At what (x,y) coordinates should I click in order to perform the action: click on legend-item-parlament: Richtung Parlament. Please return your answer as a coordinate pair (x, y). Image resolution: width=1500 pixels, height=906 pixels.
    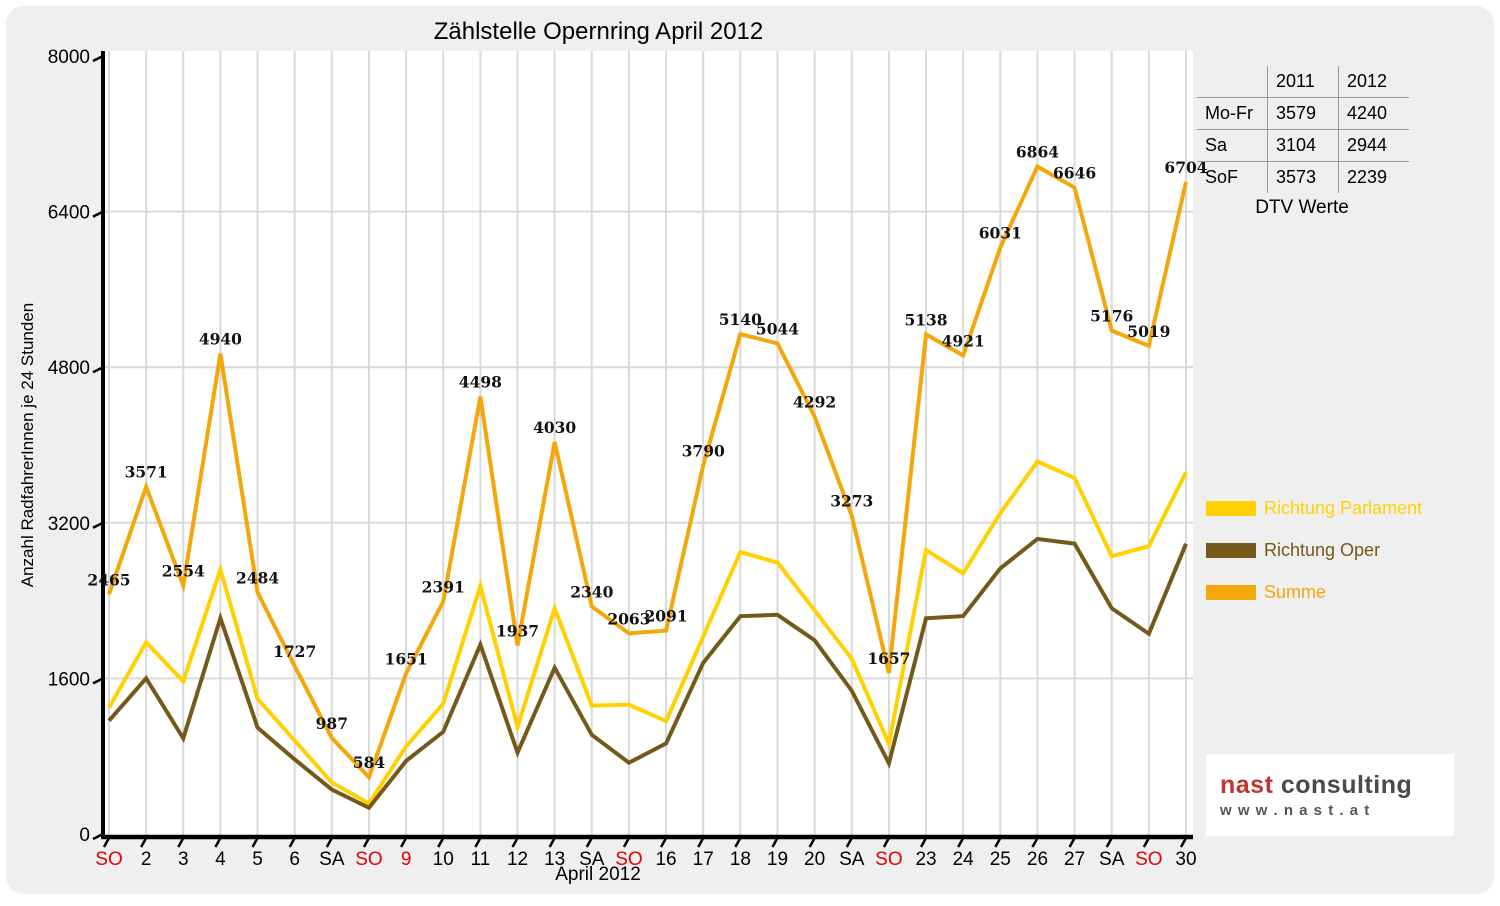
    Looking at the image, I should click on (1314, 508).